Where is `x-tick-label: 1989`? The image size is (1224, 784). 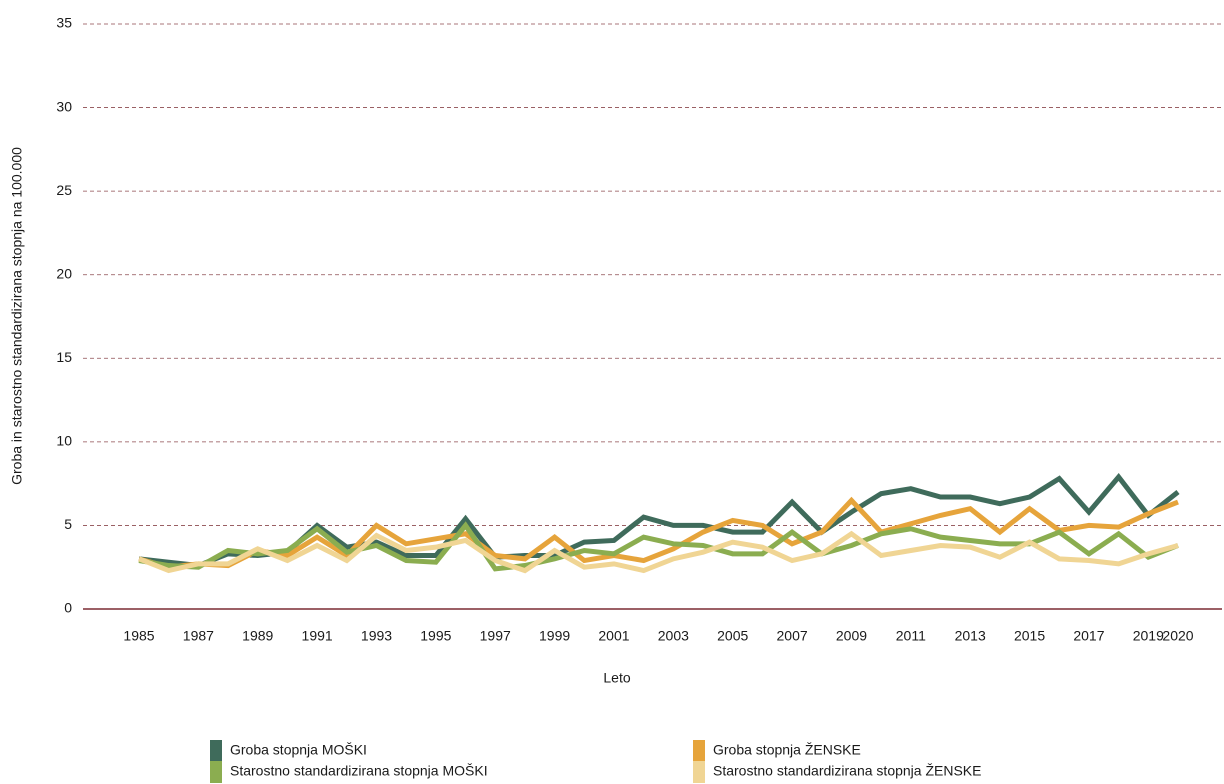
x-tick-label: 1989 is located at coordinates (257, 636).